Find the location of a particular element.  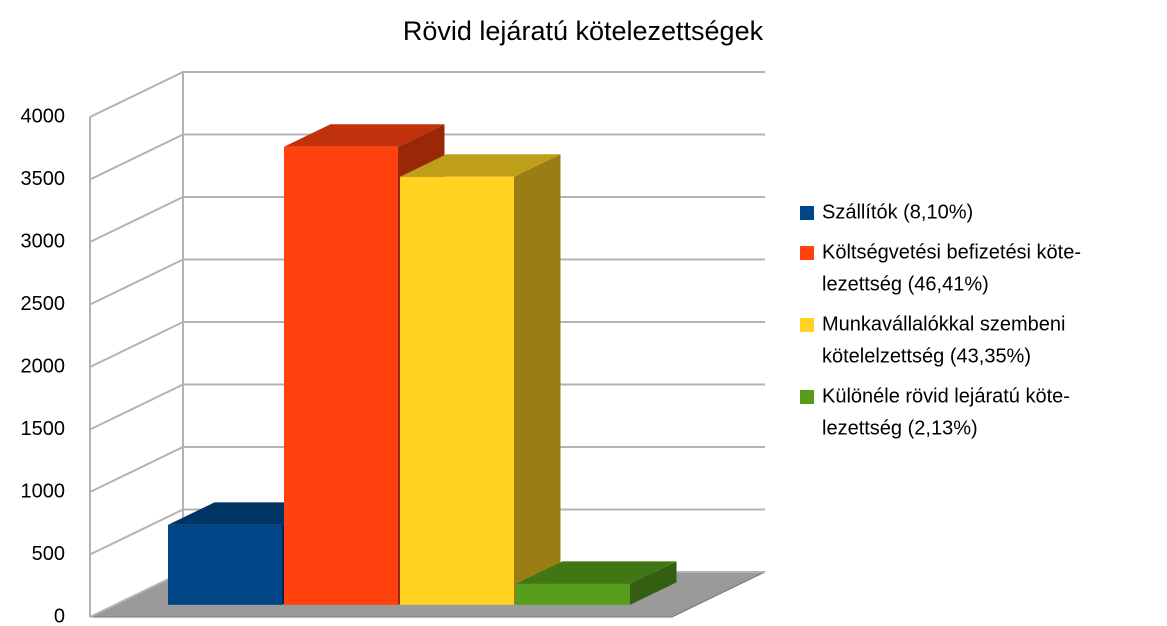

legend-label: lezettség (2,13%) is located at coordinates (900, 428).